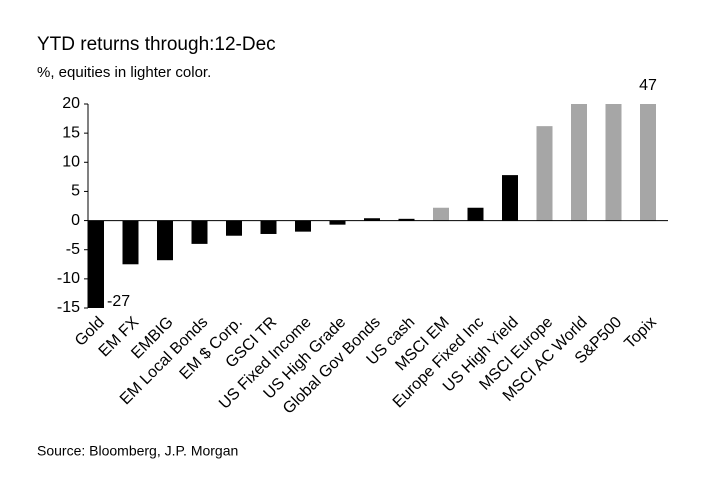  What do you see at coordinates (68, 307) in the screenshot?
I see `y-tick-label: -15` at bounding box center [68, 307].